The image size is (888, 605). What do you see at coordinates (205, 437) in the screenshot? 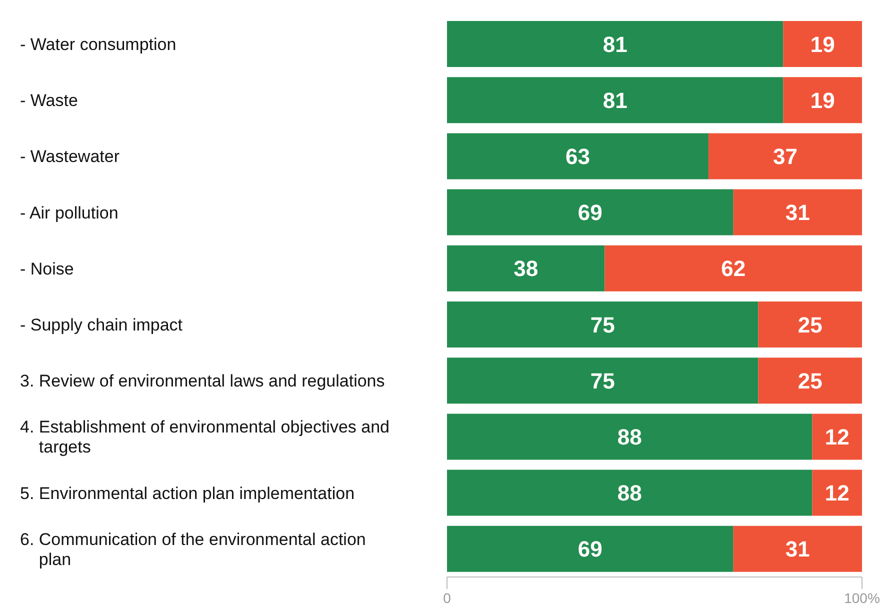
I see `y-tick-label: 4. Establishment of environmental objectives and targets` at bounding box center [205, 437].